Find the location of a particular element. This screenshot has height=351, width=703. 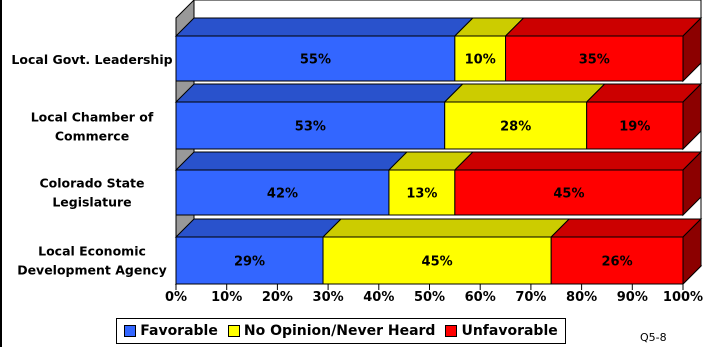

bar-segment-3-no-opinion-never-heard is located at coordinates (422, 192).